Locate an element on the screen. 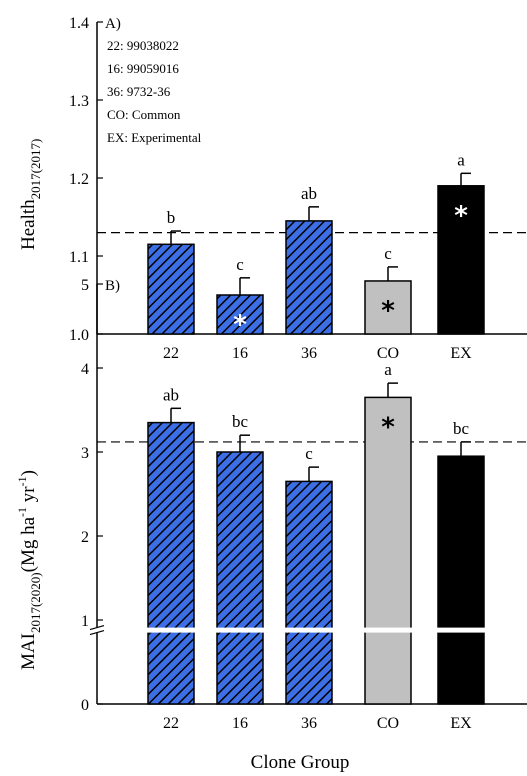 The height and width of the screenshot is (776, 527). legend-line: 22: 99038022 is located at coordinates (143, 45).